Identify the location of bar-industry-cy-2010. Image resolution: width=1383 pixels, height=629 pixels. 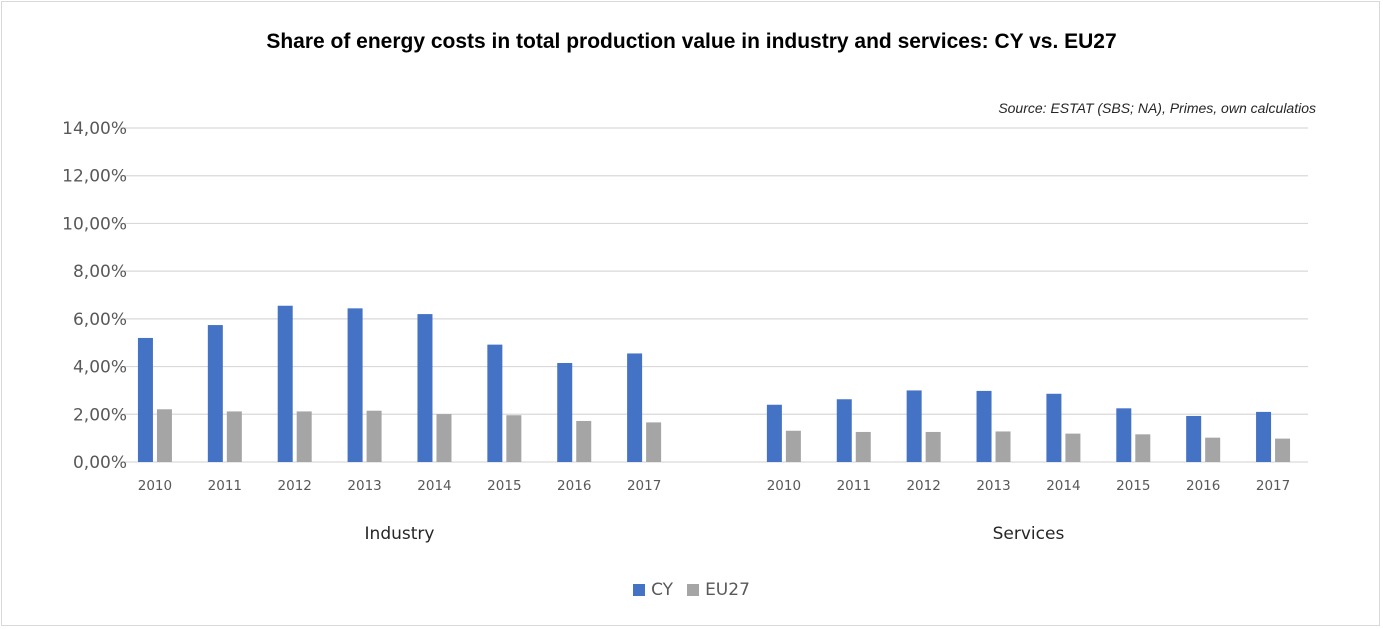
(145, 399).